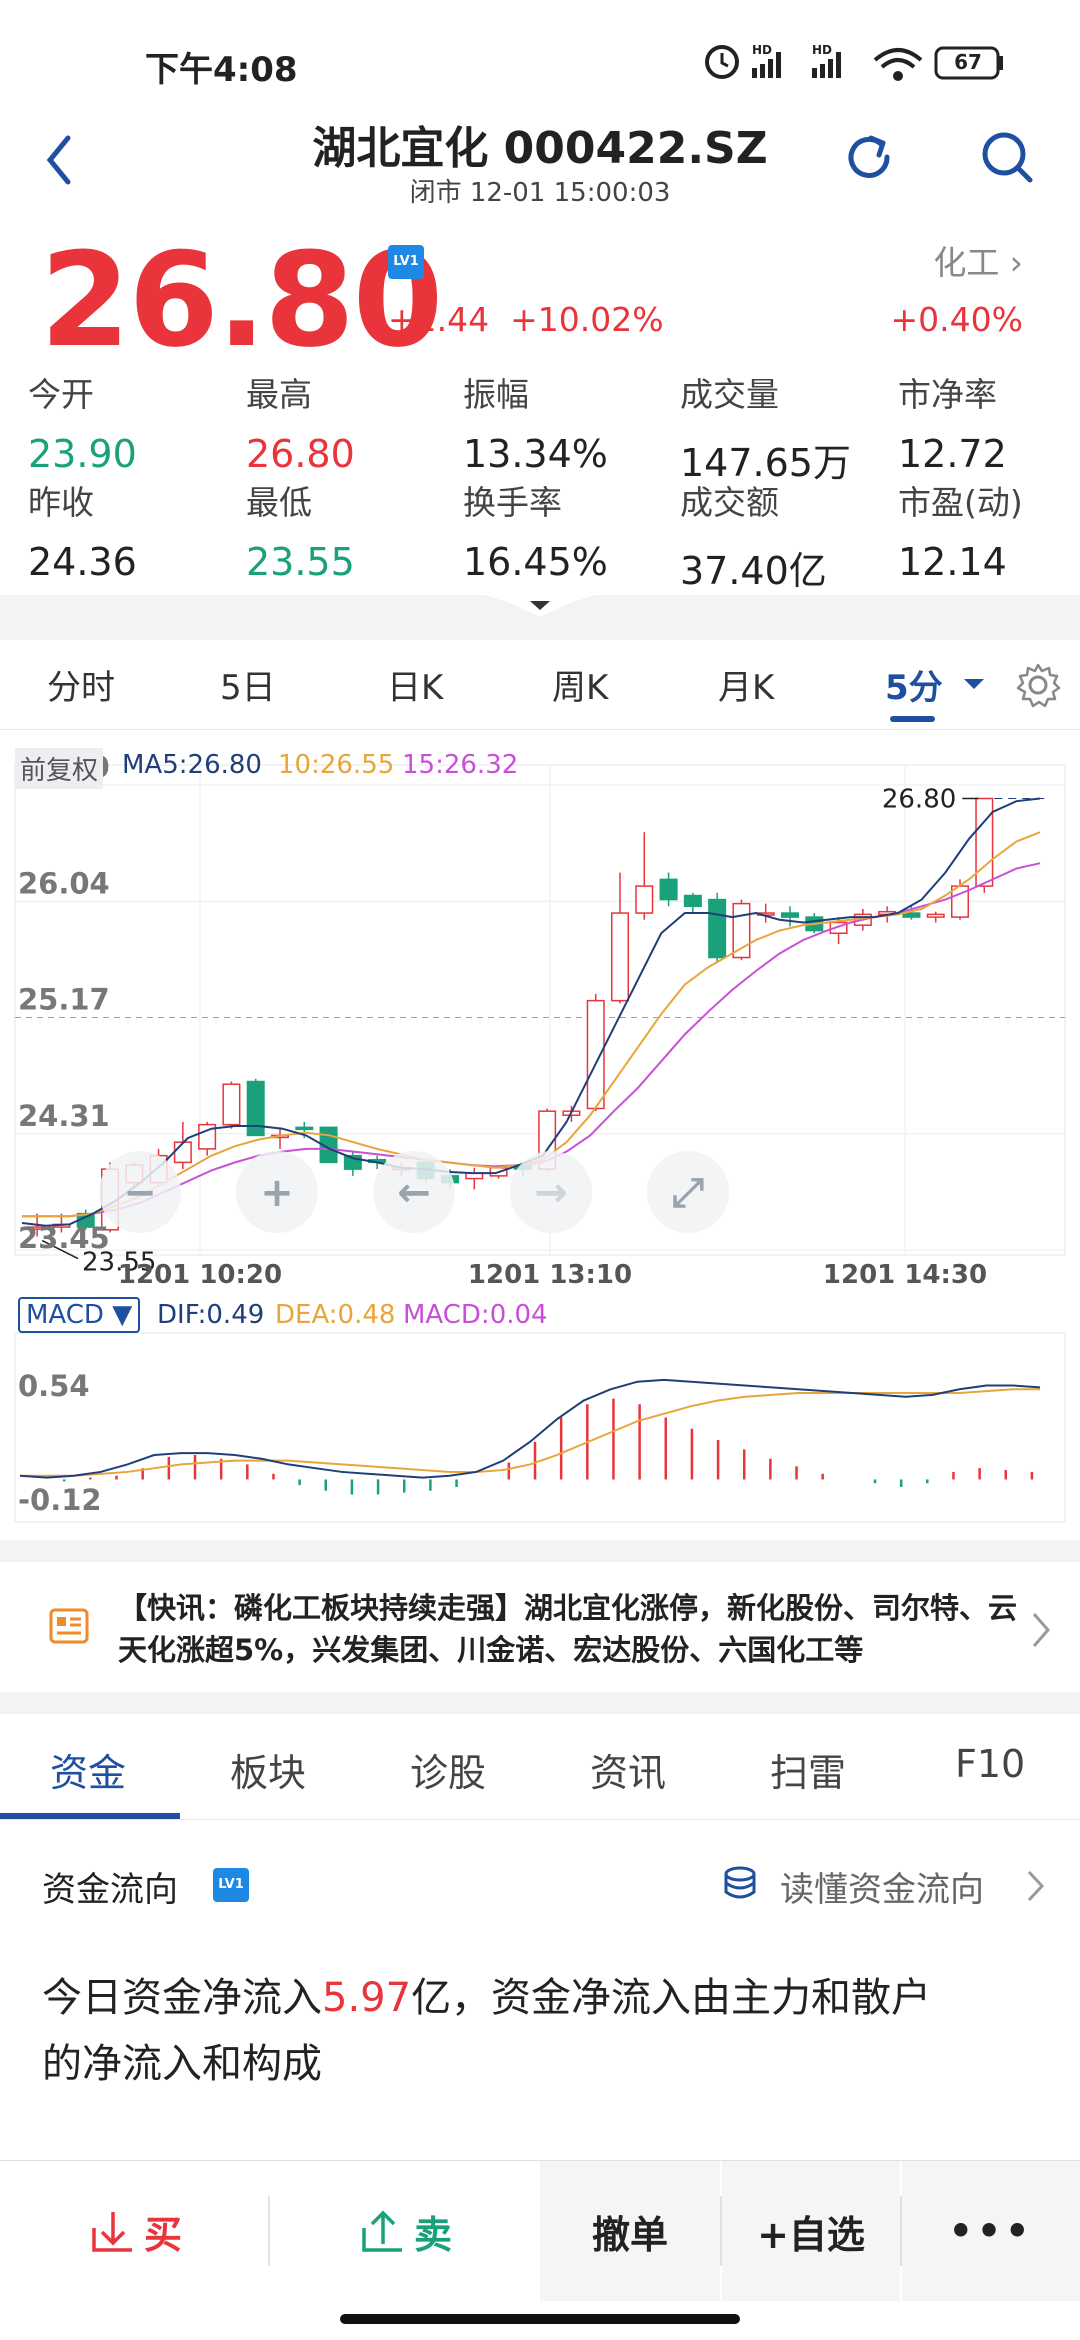  What do you see at coordinates (905, 1275) in the screenshot?
I see `time-axis-label: 1201 14:30` at bounding box center [905, 1275].